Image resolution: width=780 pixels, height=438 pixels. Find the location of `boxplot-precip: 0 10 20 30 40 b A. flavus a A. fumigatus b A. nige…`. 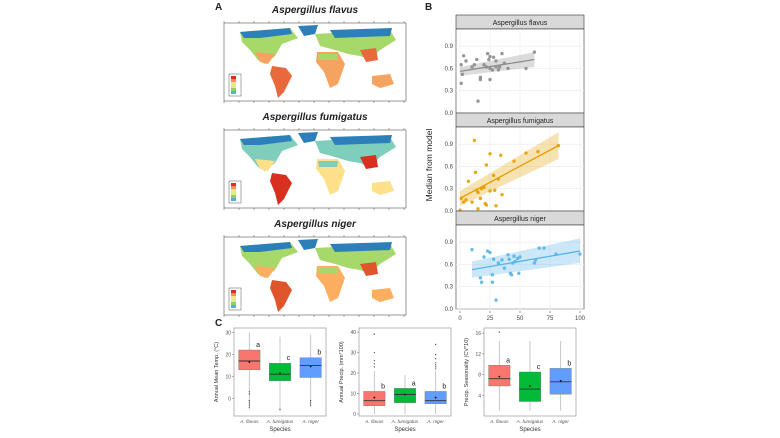

boxplot-precip: 0 10 20 30 40 b A. flavus a A. fumigatus b A. nige… is located at coordinates (395, 380).